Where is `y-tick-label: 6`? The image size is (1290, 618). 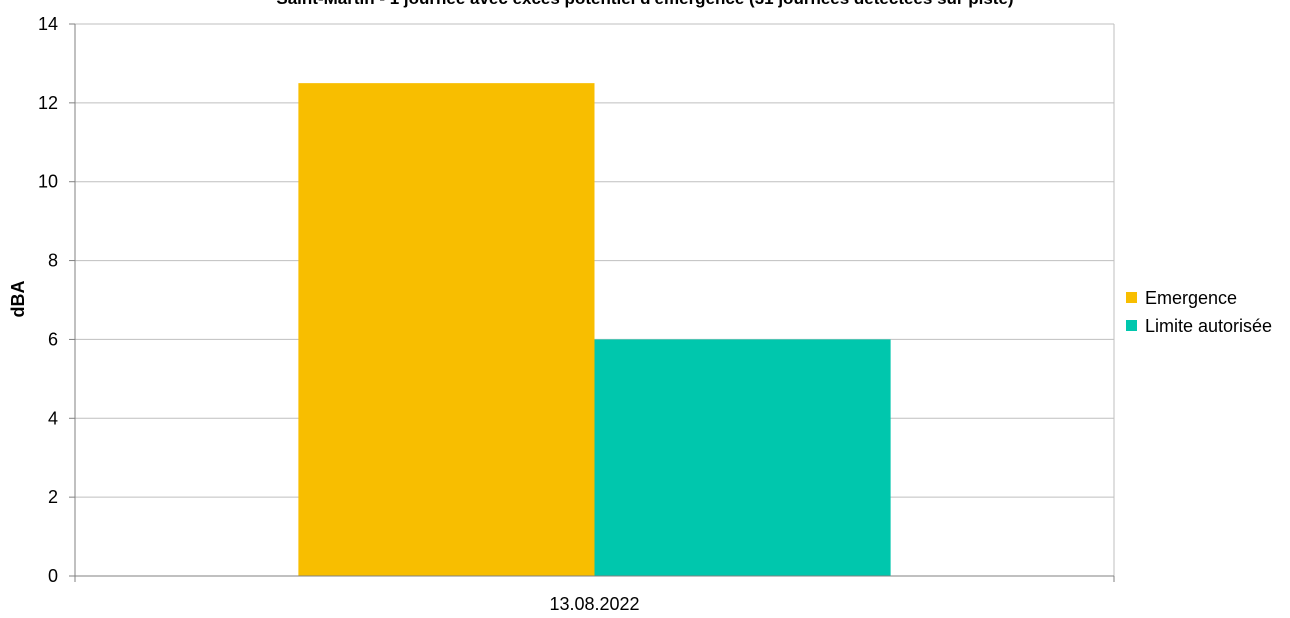
y-tick-label: 6 is located at coordinates (53, 339).